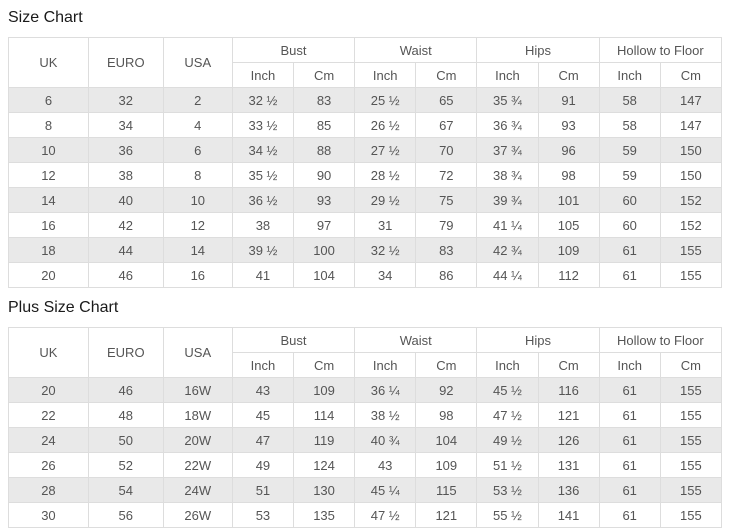 The width and height of the screenshot is (730, 530). I want to click on table-row: 28 54 24W 51 130 45 ¼ 115 53 ½ 136 61 155, so click(365, 490).